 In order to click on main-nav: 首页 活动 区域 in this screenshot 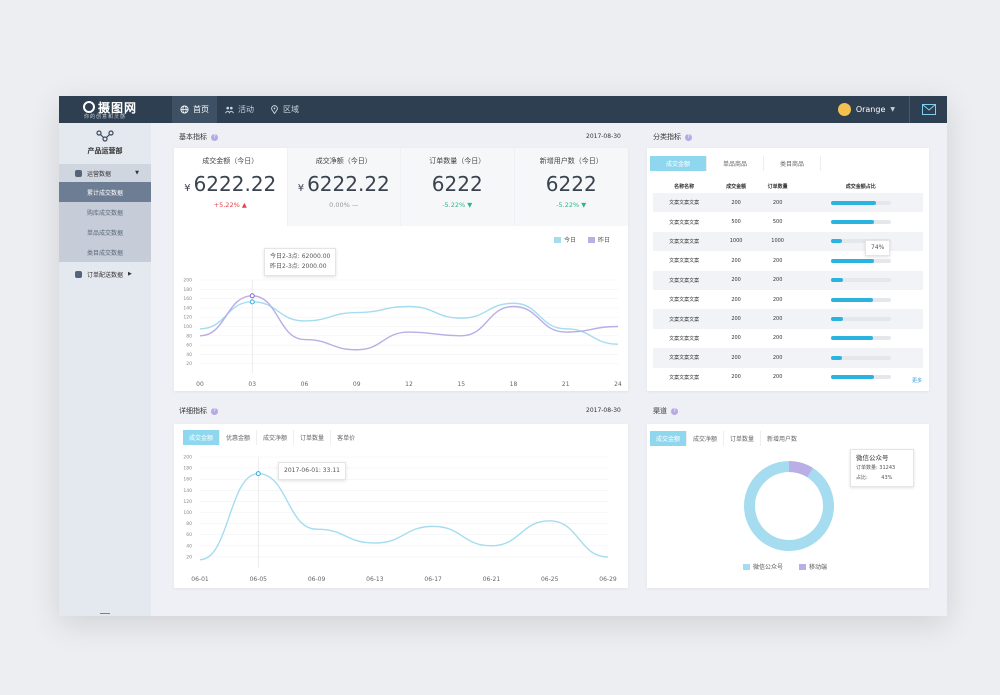, I will do `click(239, 109)`.